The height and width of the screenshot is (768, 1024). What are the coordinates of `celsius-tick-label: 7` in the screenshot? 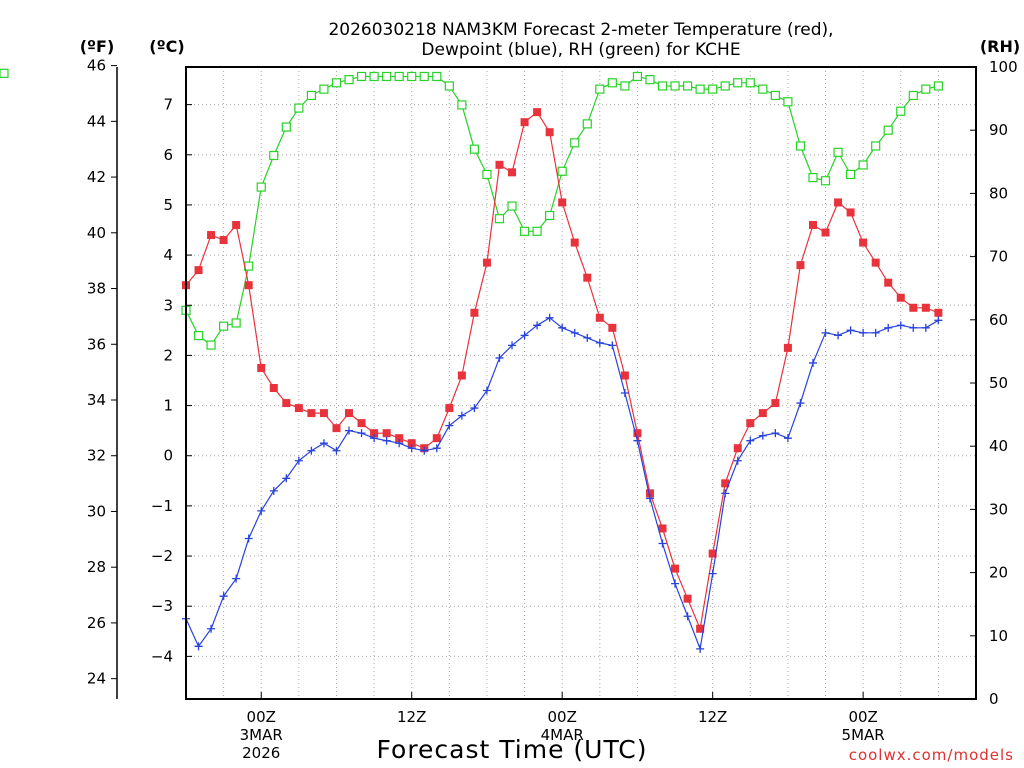 It's located at (168, 105).